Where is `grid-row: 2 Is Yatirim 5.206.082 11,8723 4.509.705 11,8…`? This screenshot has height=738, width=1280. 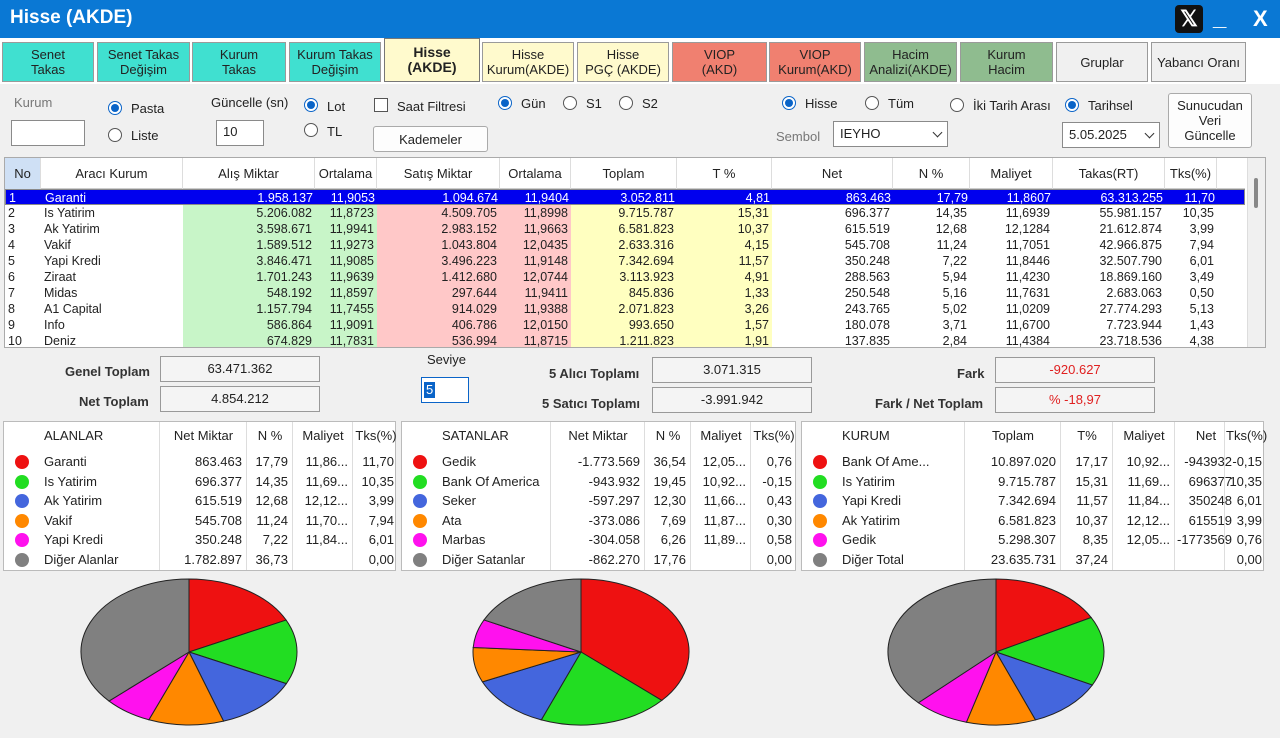
grid-row: 2 Is Yatirim 5.206.082 11,8723 4.509.705 11,8… is located at coordinates (625, 213).